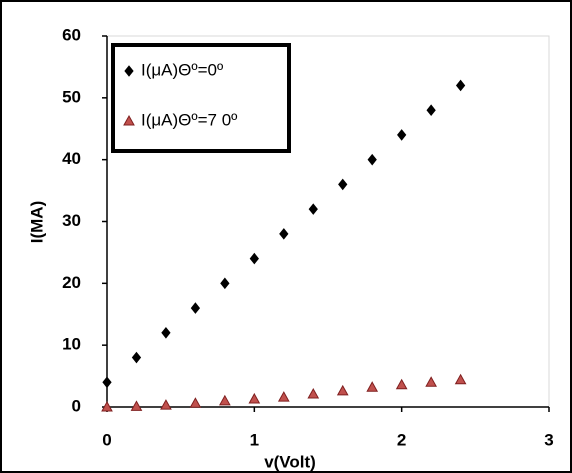  What do you see at coordinates (71, 344) in the screenshot?
I see `y-tick-label: 10` at bounding box center [71, 344].